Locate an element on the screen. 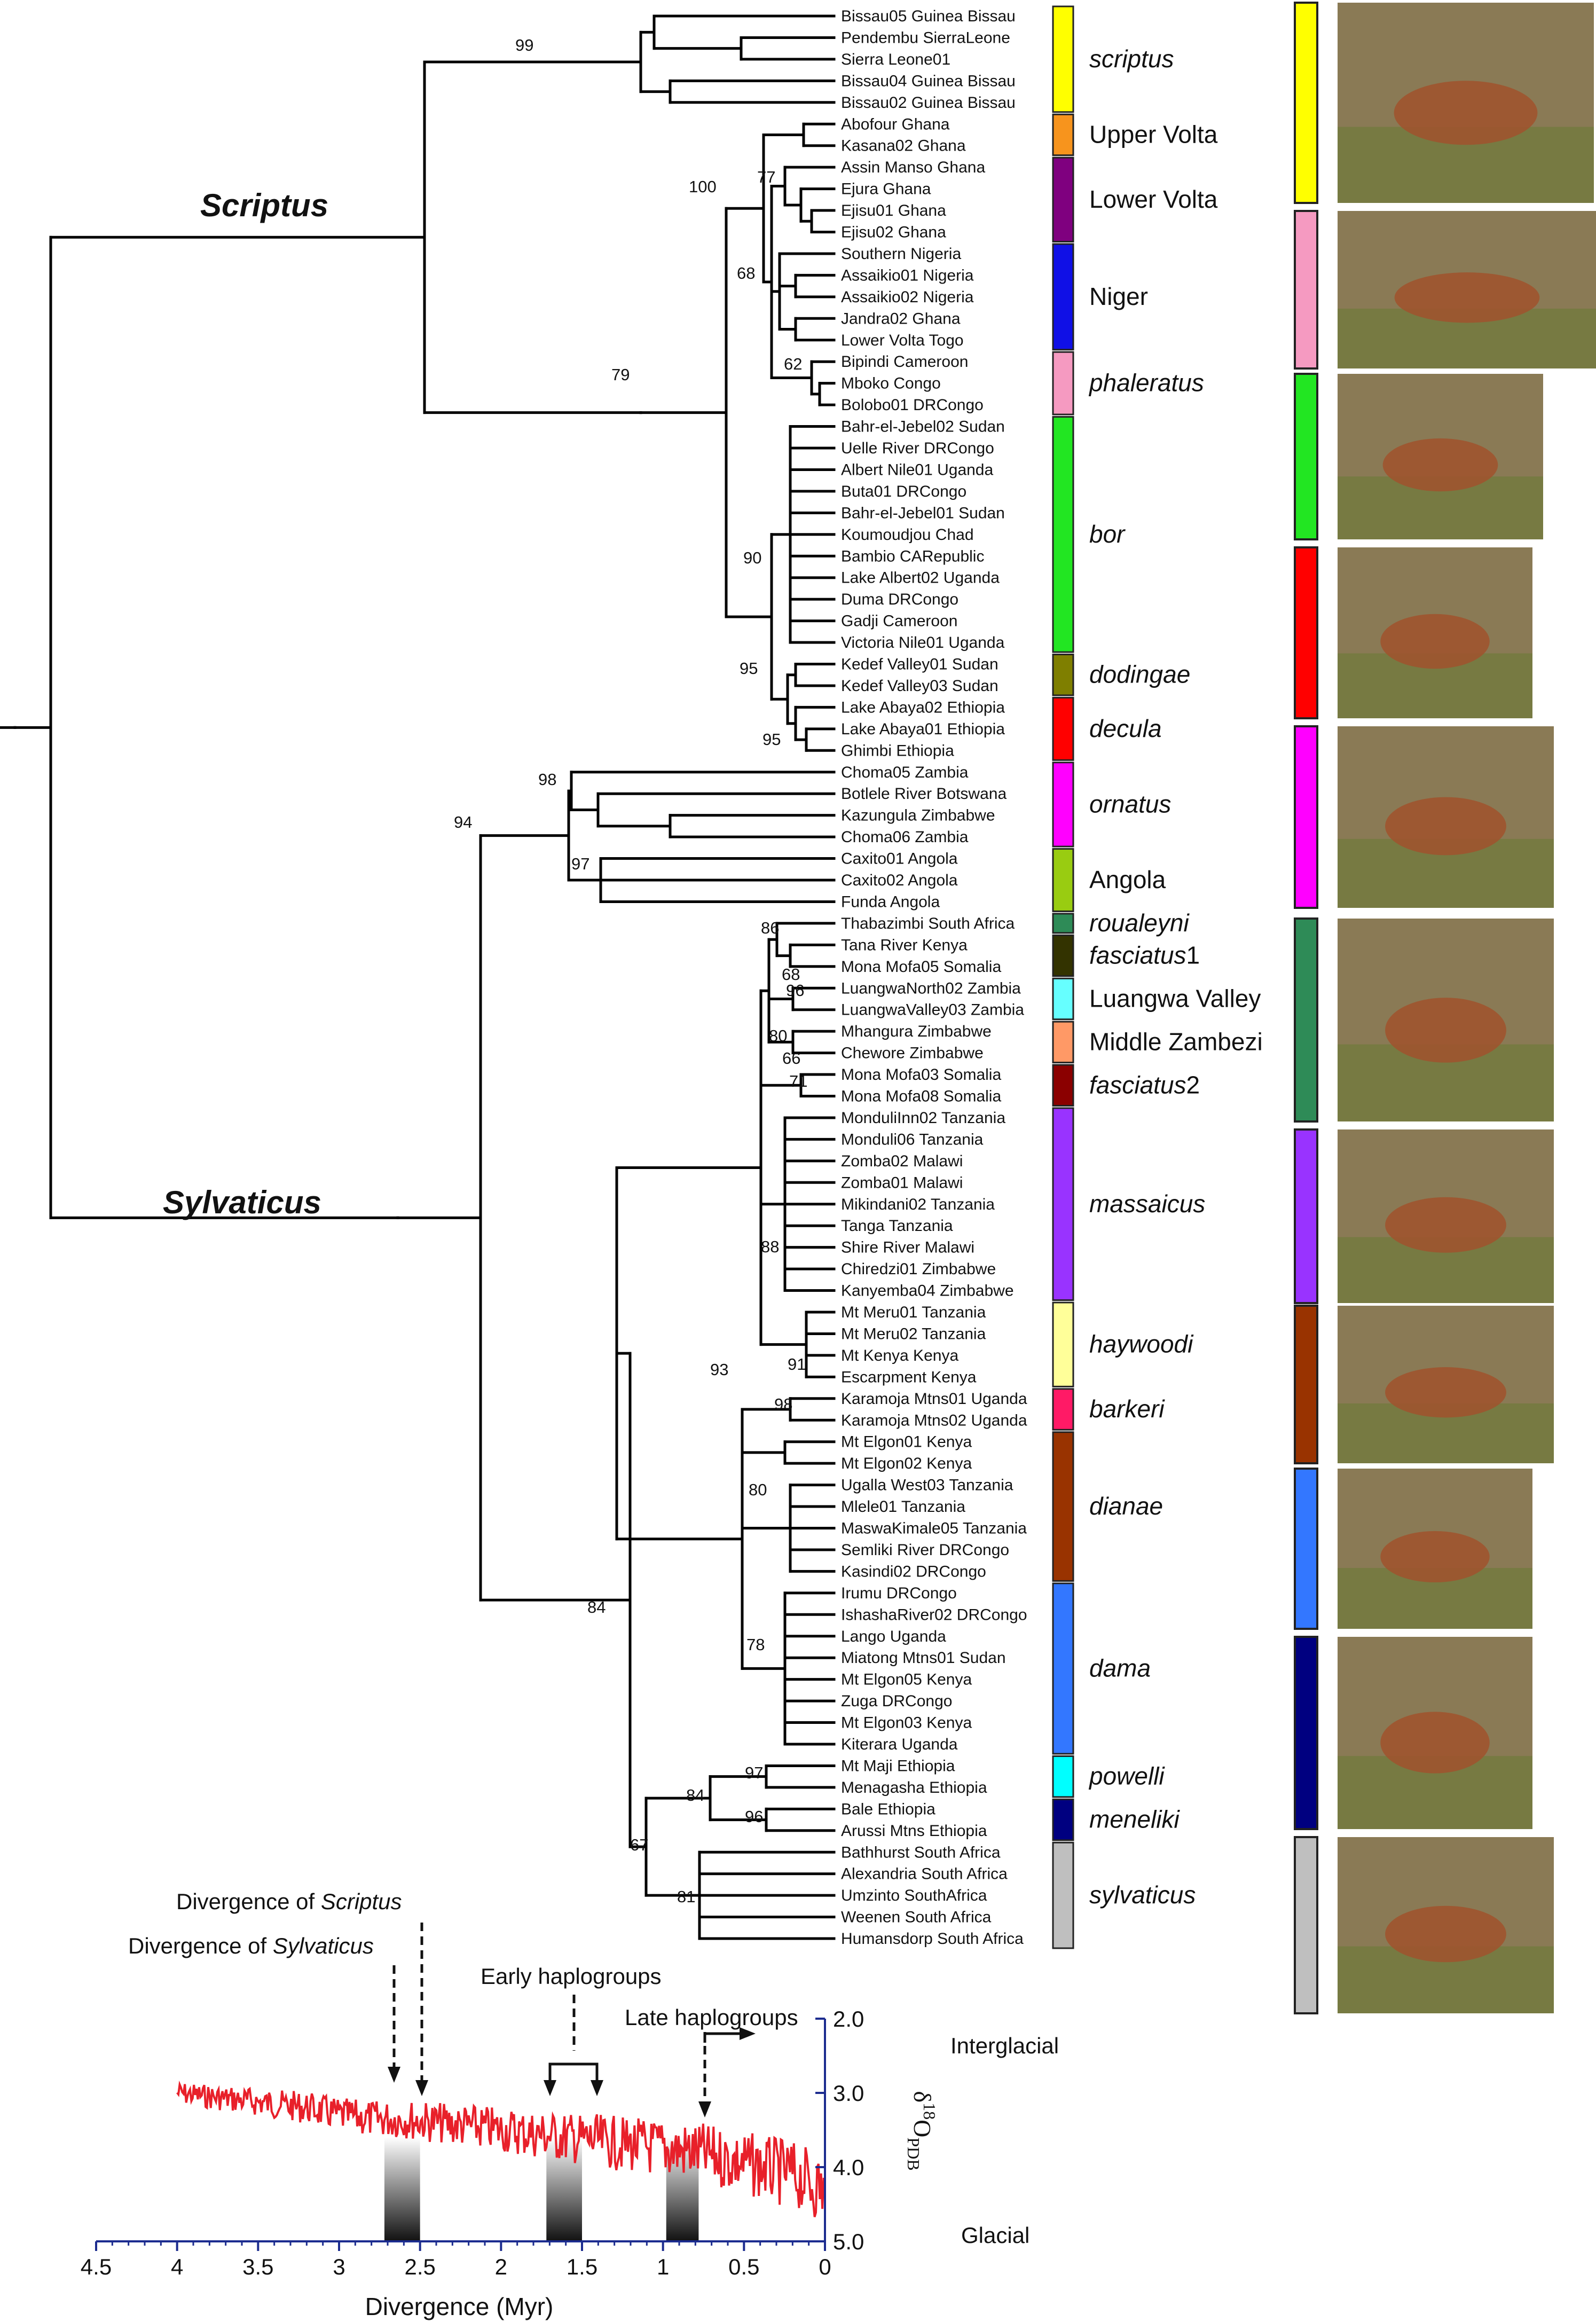  haplogroup-label: roualeyni is located at coordinates (1139, 923).